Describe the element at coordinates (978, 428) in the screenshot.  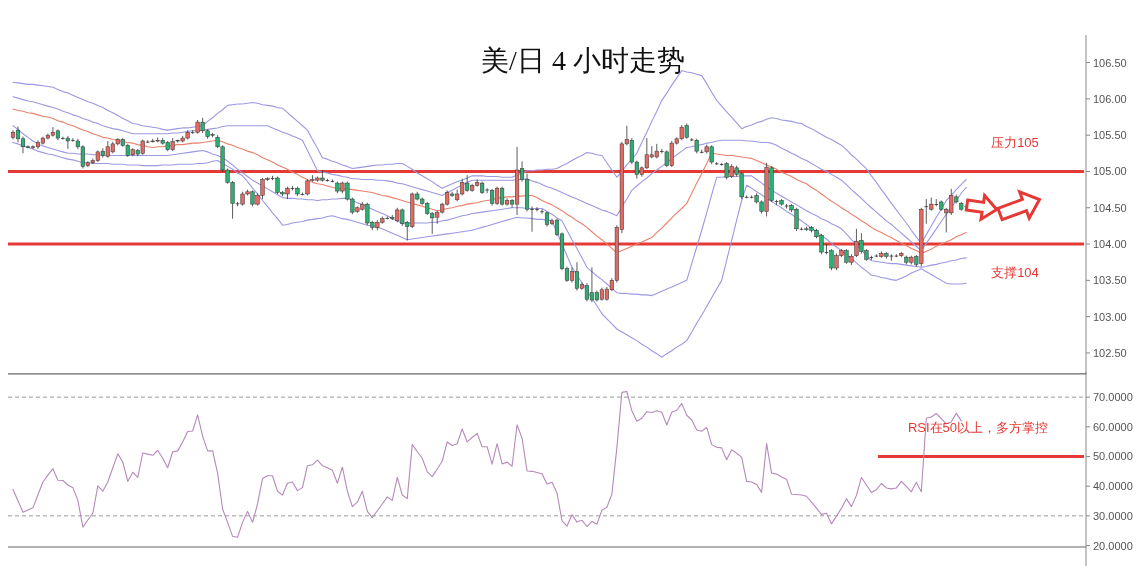
I see `ref-line-label: RSI在50以上，多方掌控` at that location.